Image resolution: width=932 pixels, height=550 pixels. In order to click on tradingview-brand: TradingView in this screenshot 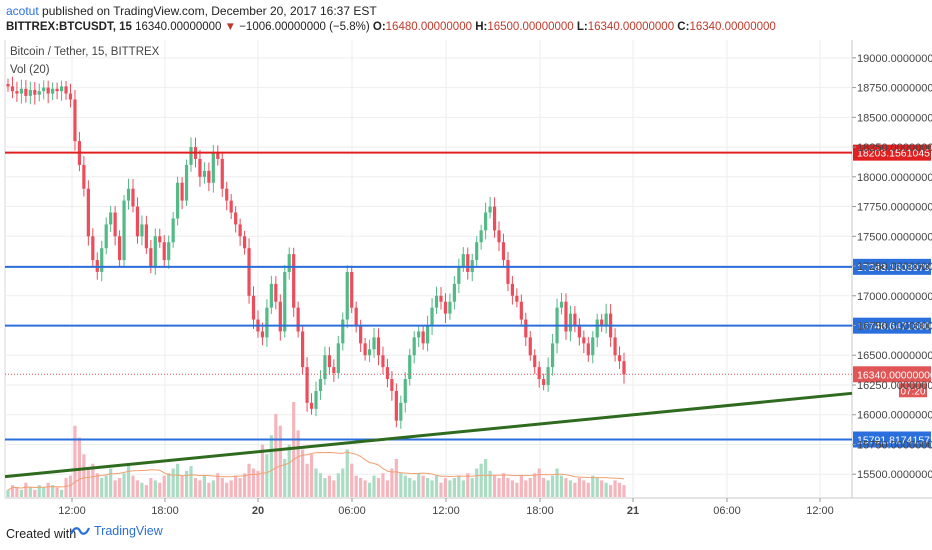, I will do `click(116, 531)`.